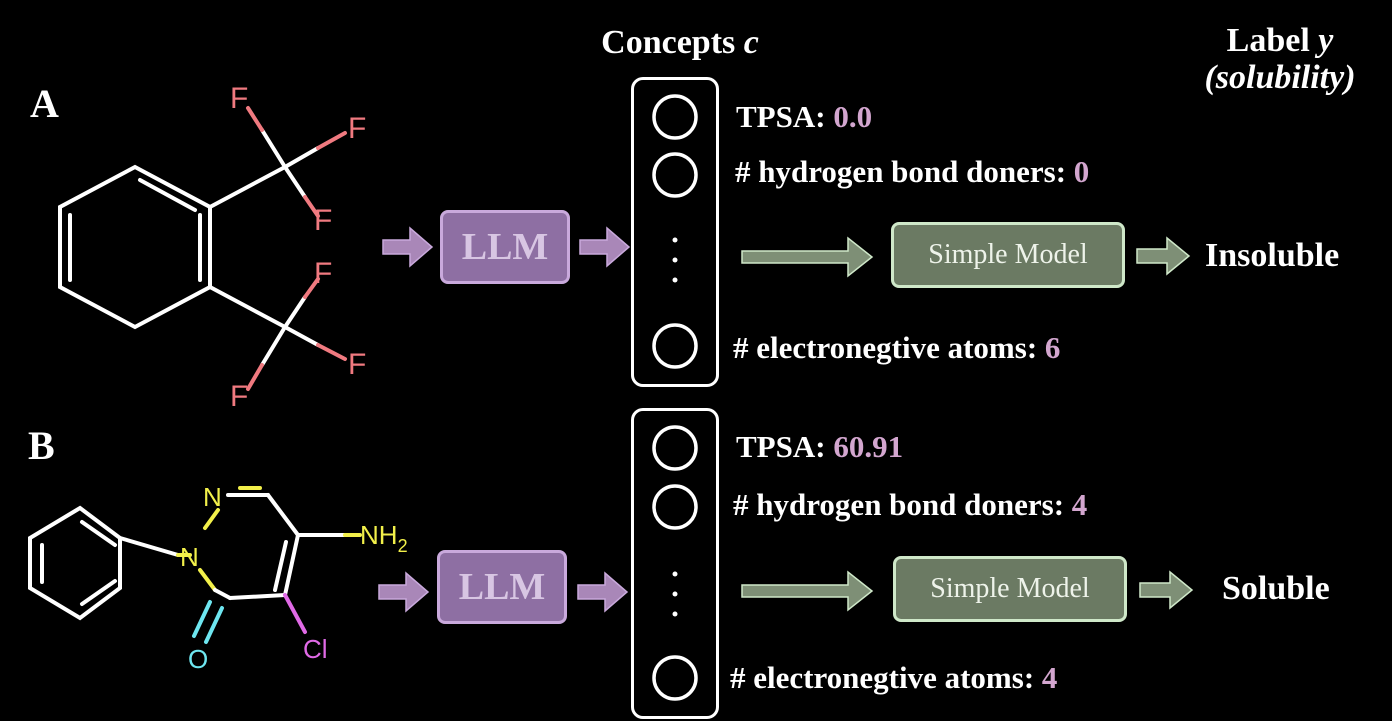 This screenshot has width=1392, height=721. I want to click on label-subtitle: (solubility), so click(1280, 78).